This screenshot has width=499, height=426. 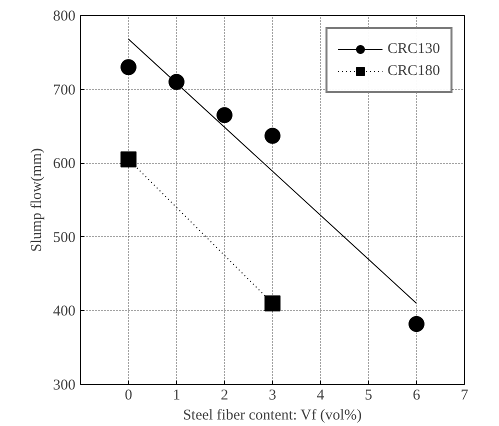 I want to click on legend-label: CRC130, so click(x=413, y=49).